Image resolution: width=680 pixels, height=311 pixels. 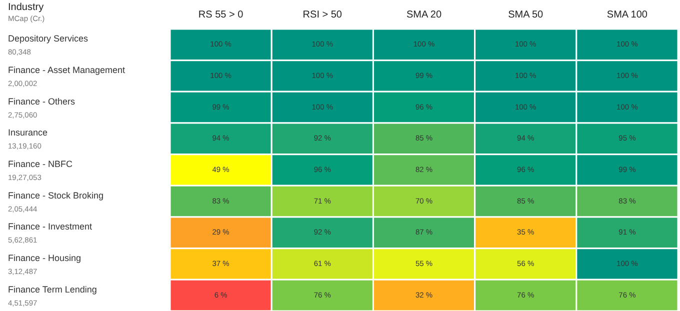 What do you see at coordinates (526, 15) in the screenshot?
I see `x-tick-label: SMA 50` at bounding box center [526, 15].